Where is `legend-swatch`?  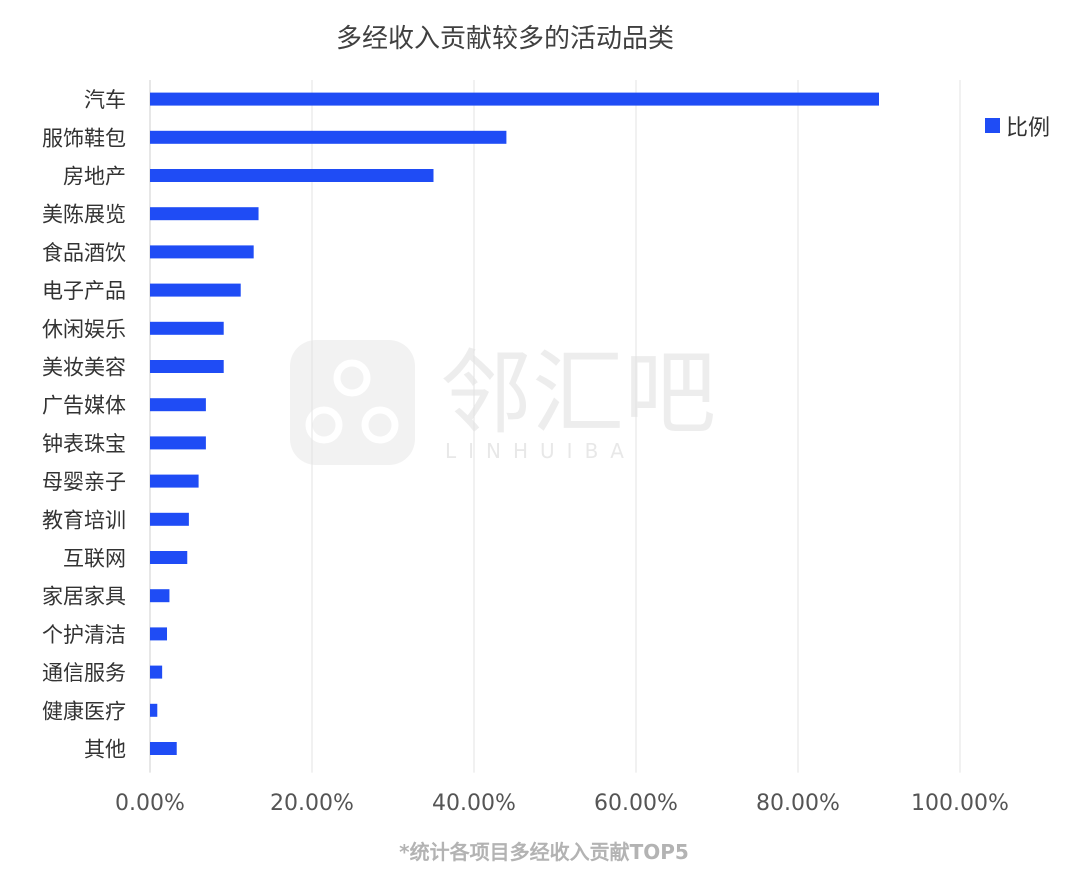 legend-swatch is located at coordinates (992, 125).